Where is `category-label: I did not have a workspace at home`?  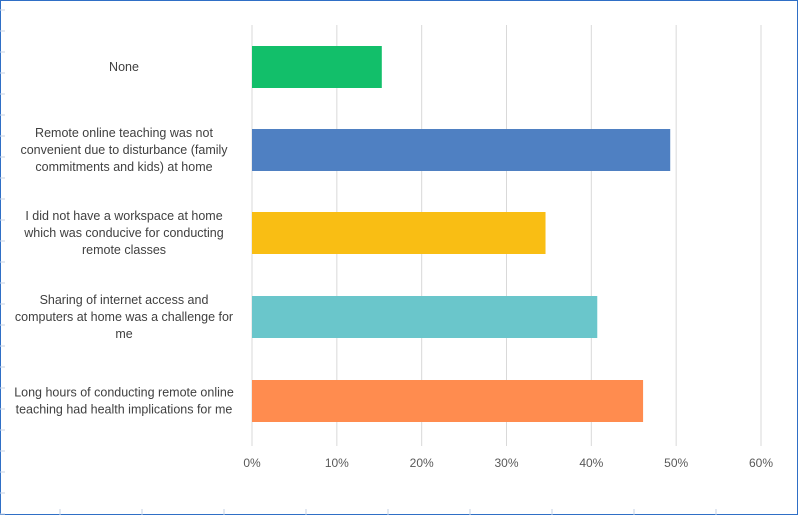
category-label: I did not have a workspace at home is located at coordinates (123, 216).